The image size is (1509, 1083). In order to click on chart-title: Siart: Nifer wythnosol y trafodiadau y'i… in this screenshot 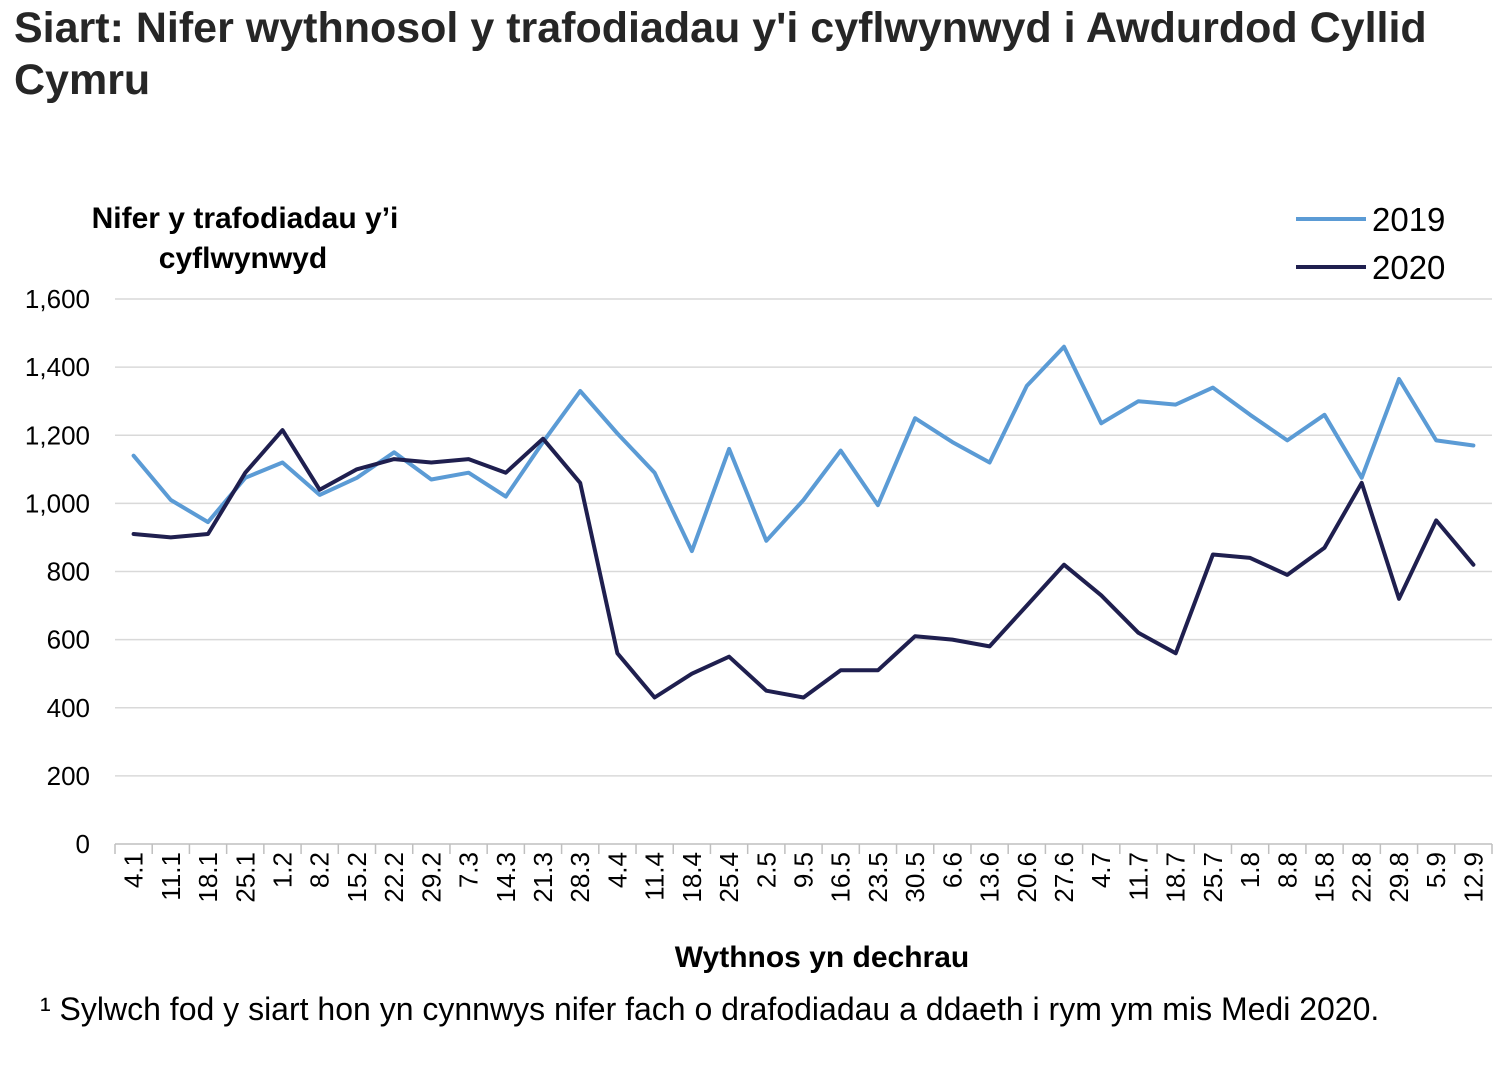, I will do `click(720, 54)`.